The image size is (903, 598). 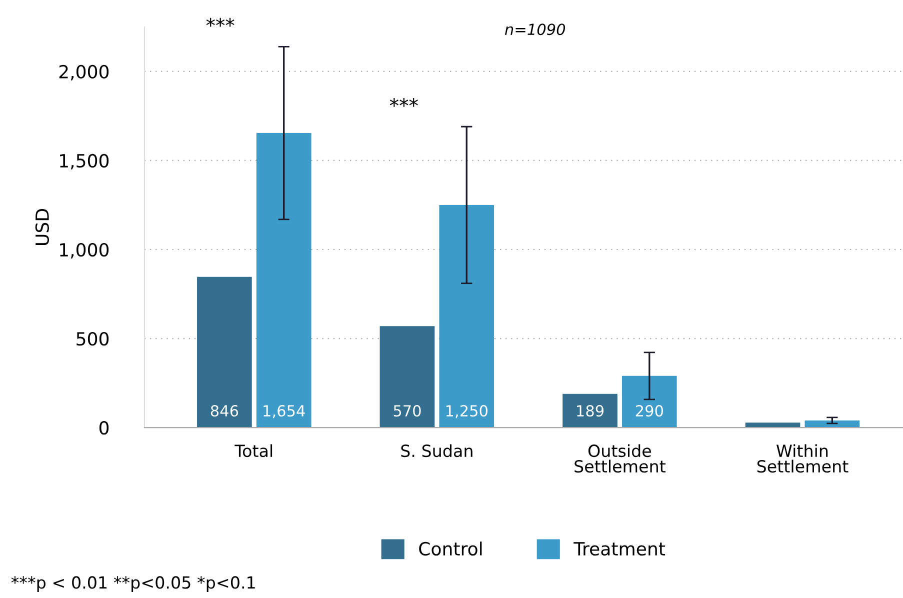 What do you see at coordinates (620, 549) in the screenshot?
I see `legend-label: Treatment` at bounding box center [620, 549].